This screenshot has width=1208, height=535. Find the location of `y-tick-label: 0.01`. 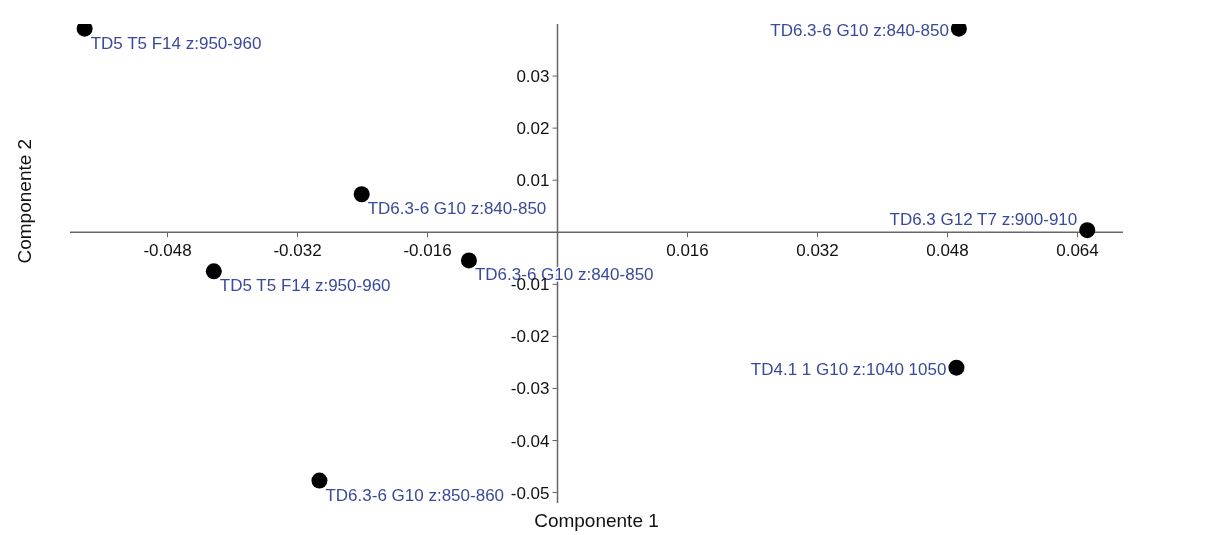

y-tick-label: 0.01 is located at coordinates (533, 181).